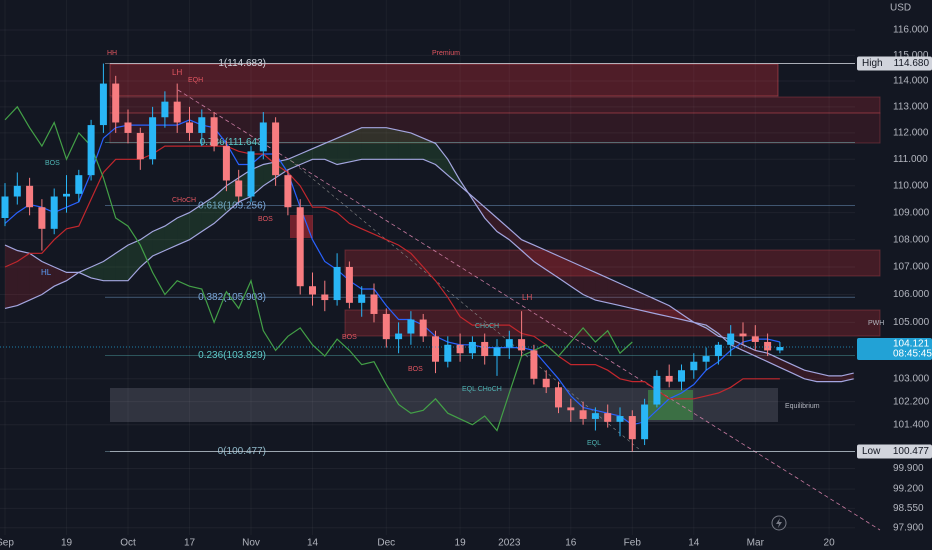 The image size is (932, 550). Describe the element at coordinates (876, 323) in the screenshot. I see `annotation: PWH` at that location.